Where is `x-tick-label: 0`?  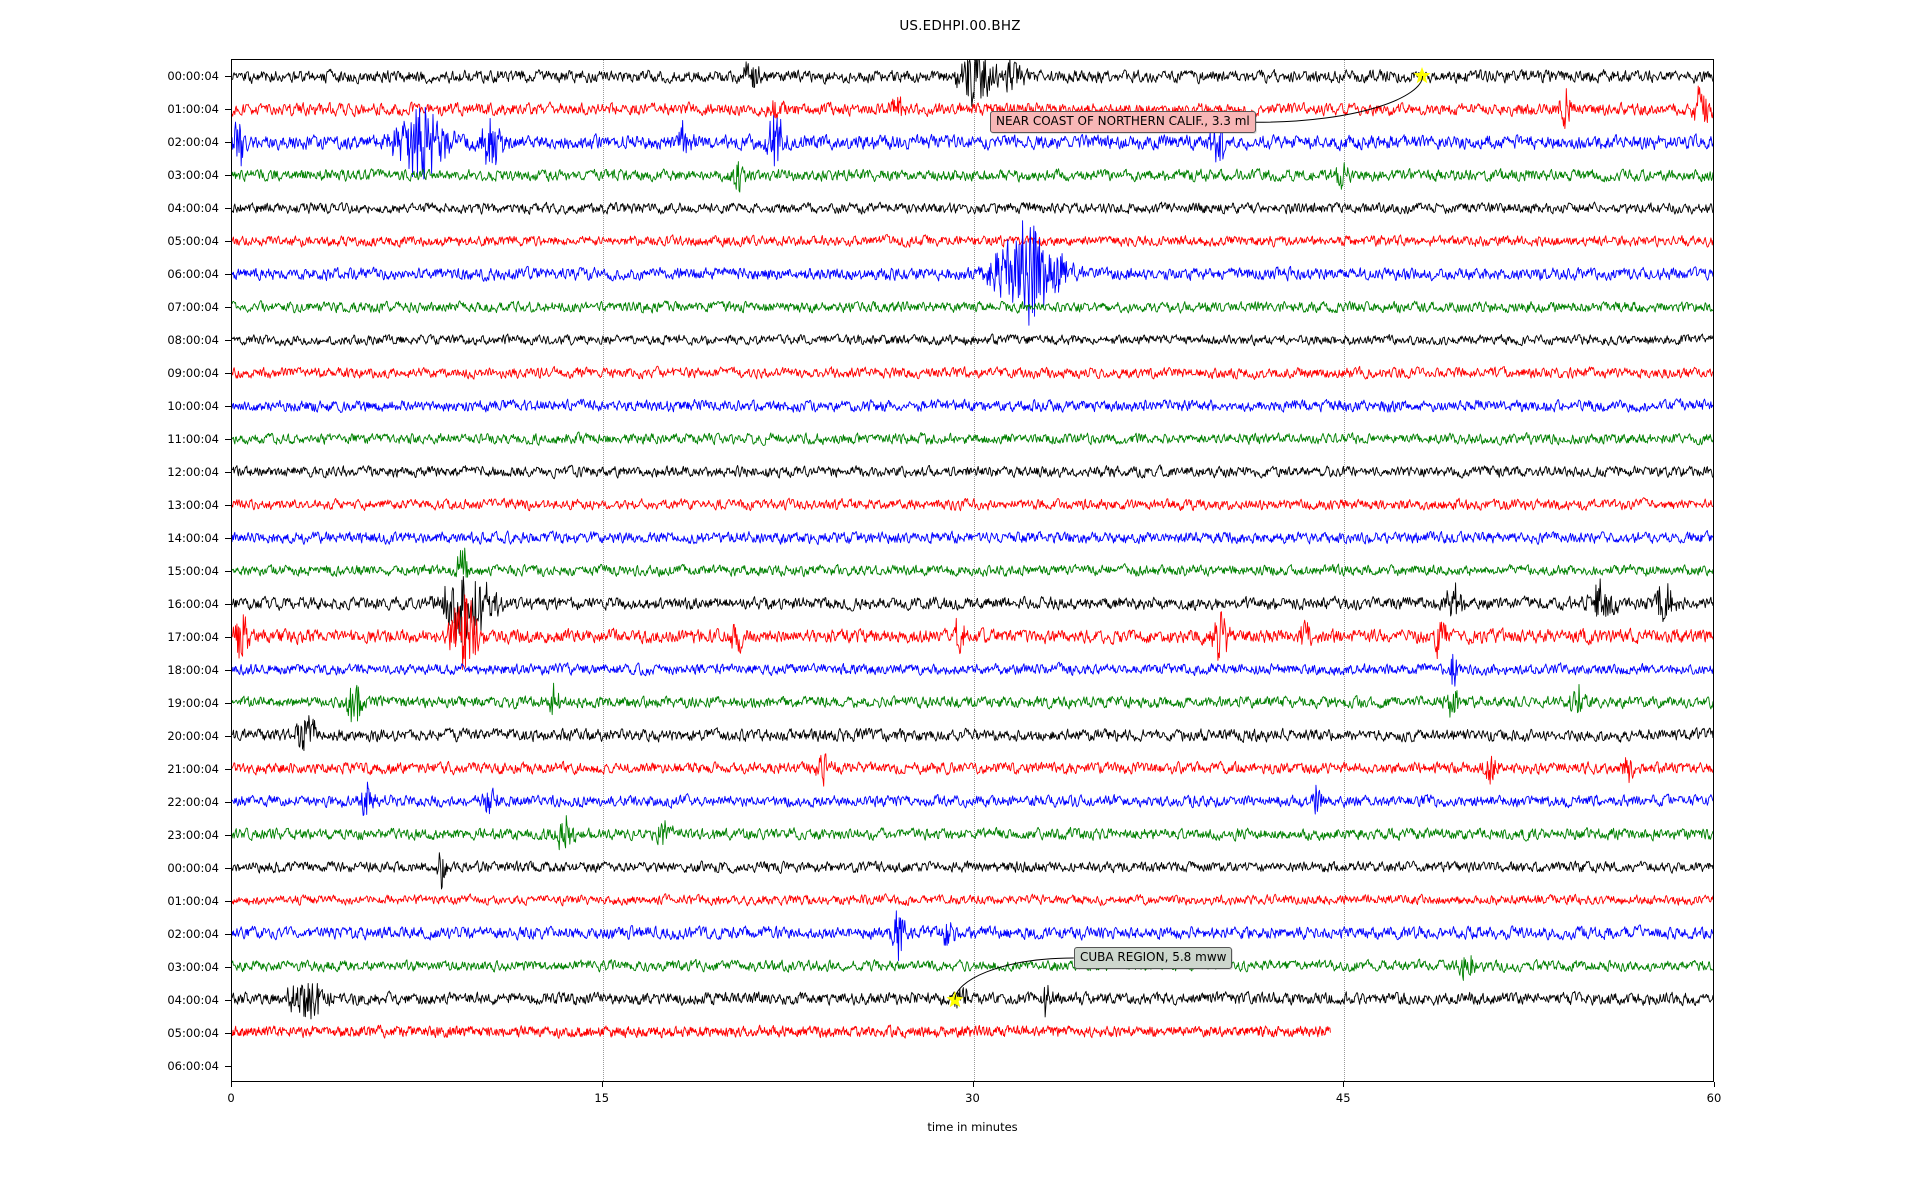
x-tick-label: 0 is located at coordinates (231, 1098).